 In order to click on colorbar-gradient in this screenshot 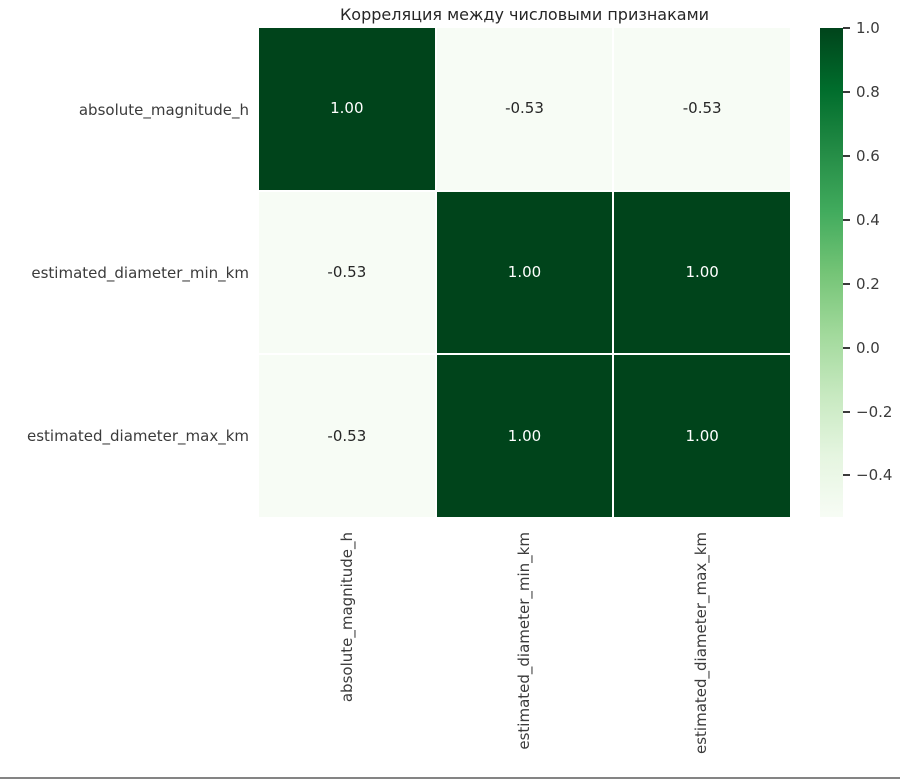, I will do `click(831, 272)`.